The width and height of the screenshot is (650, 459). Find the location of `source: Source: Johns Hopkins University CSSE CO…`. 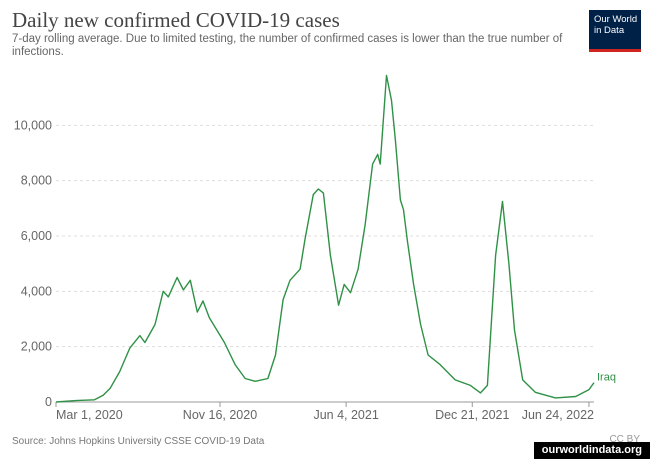

source: Source: Johns Hopkins University CSSE CO… is located at coordinates (138, 441).